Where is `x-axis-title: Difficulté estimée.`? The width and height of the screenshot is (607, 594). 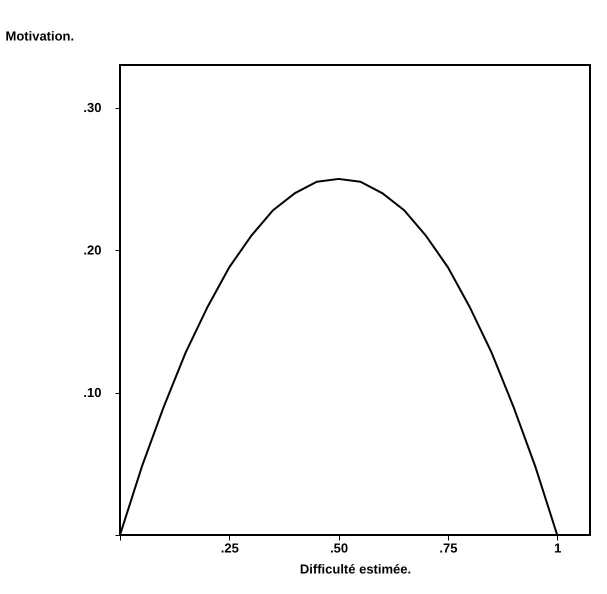 x-axis-title: Difficulté estimée. is located at coordinates (356, 569).